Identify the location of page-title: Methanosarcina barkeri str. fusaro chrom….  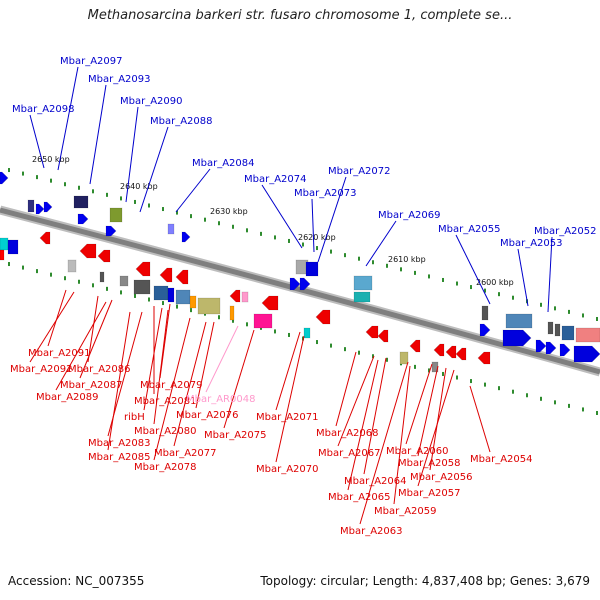
(300, 15).